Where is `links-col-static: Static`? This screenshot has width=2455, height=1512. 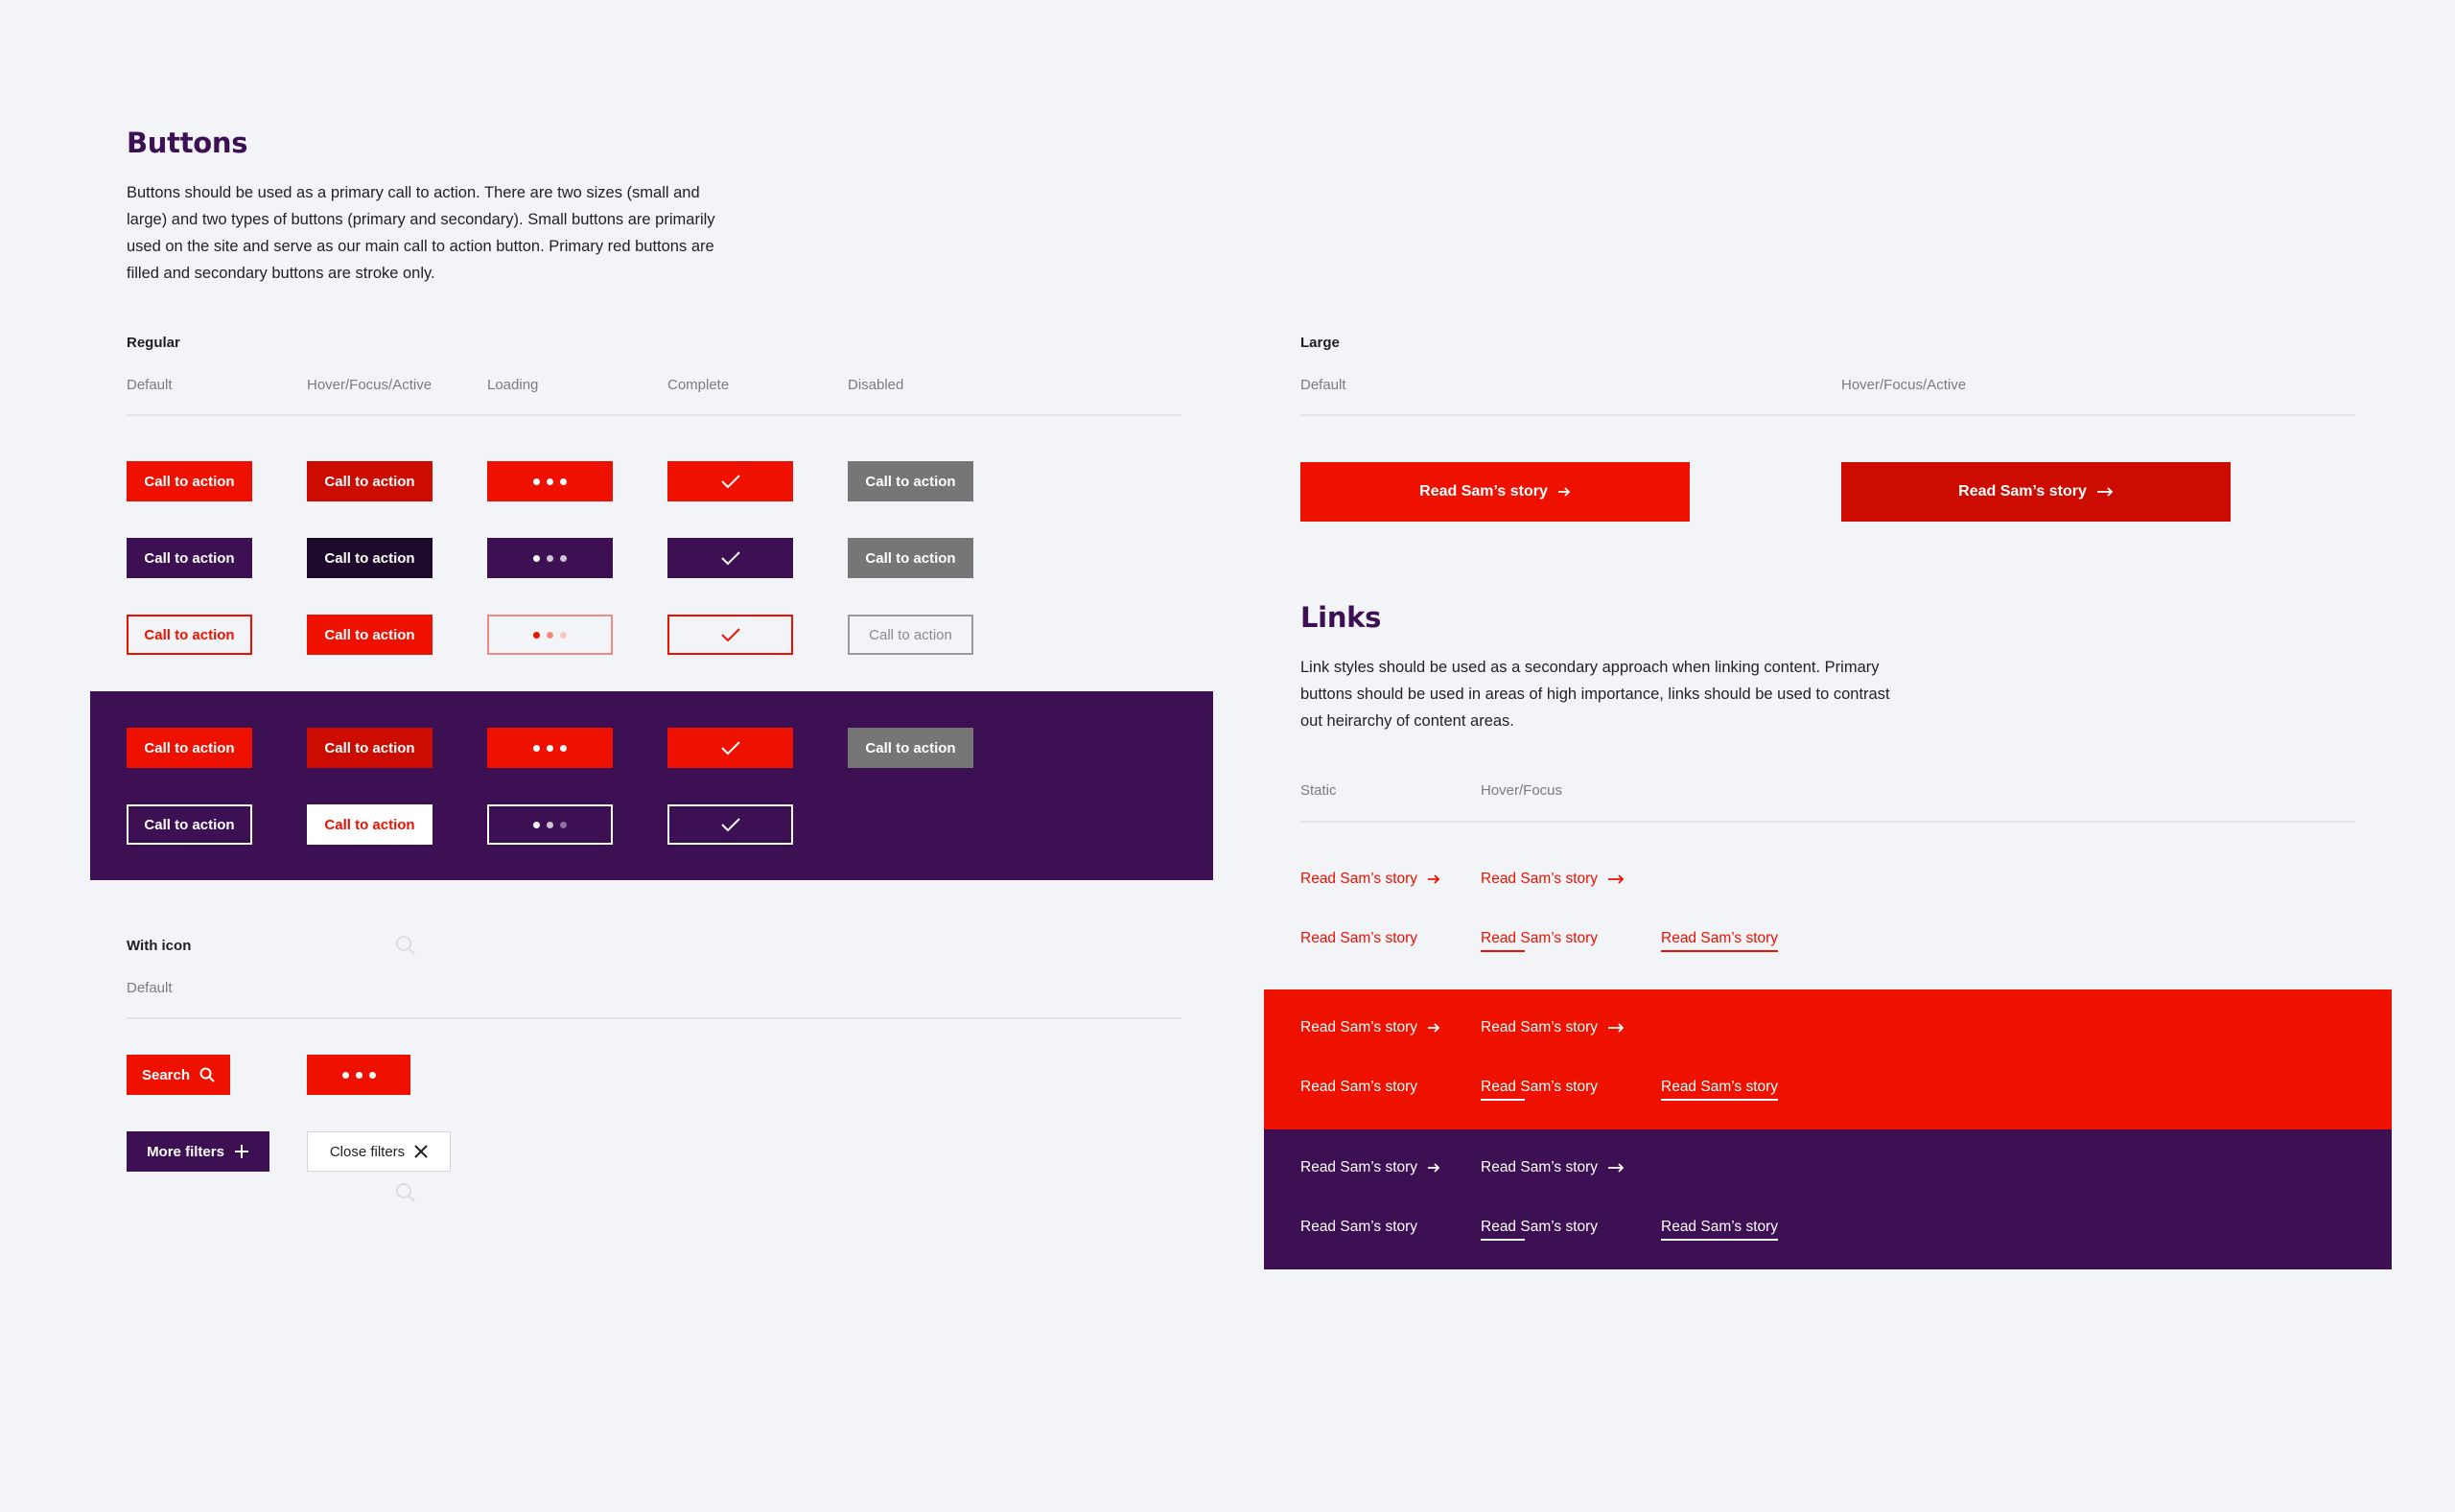
links-col-static: Static is located at coordinates (1318, 790).